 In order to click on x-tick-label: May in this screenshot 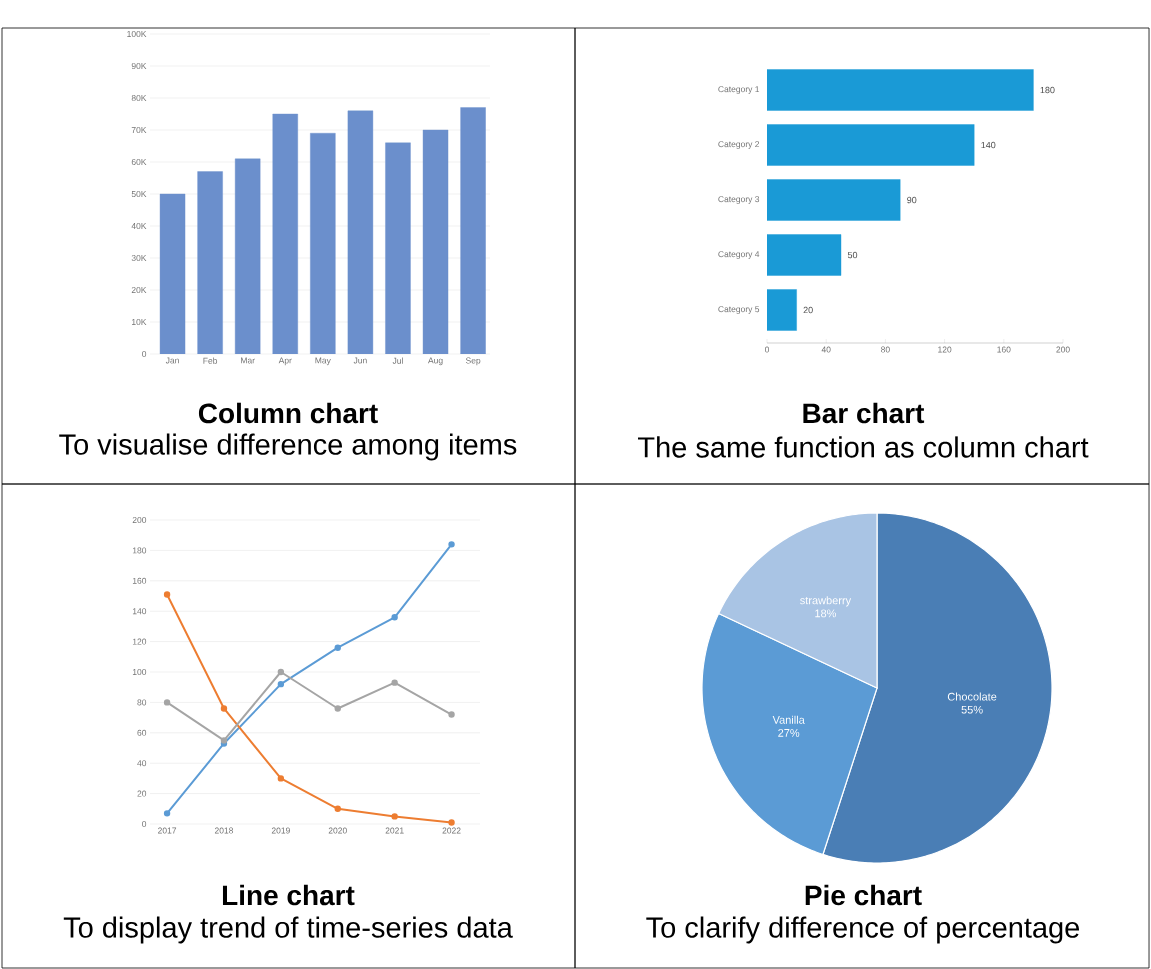, I will do `click(323, 361)`.